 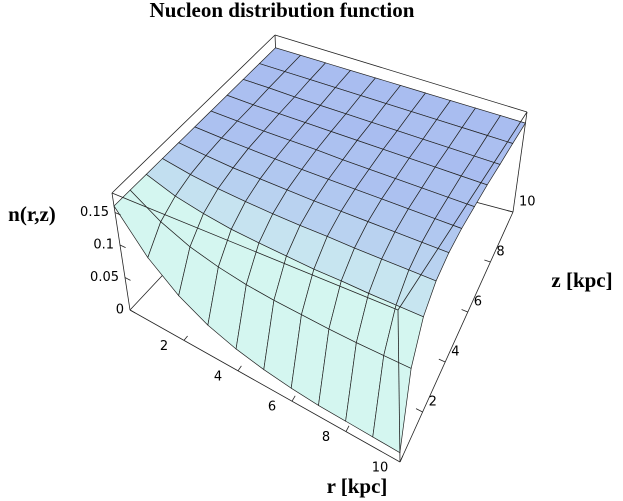 What do you see at coordinates (326, 437) in the screenshot?
I see `x-tick-label: 8` at bounding box center [326, 437].